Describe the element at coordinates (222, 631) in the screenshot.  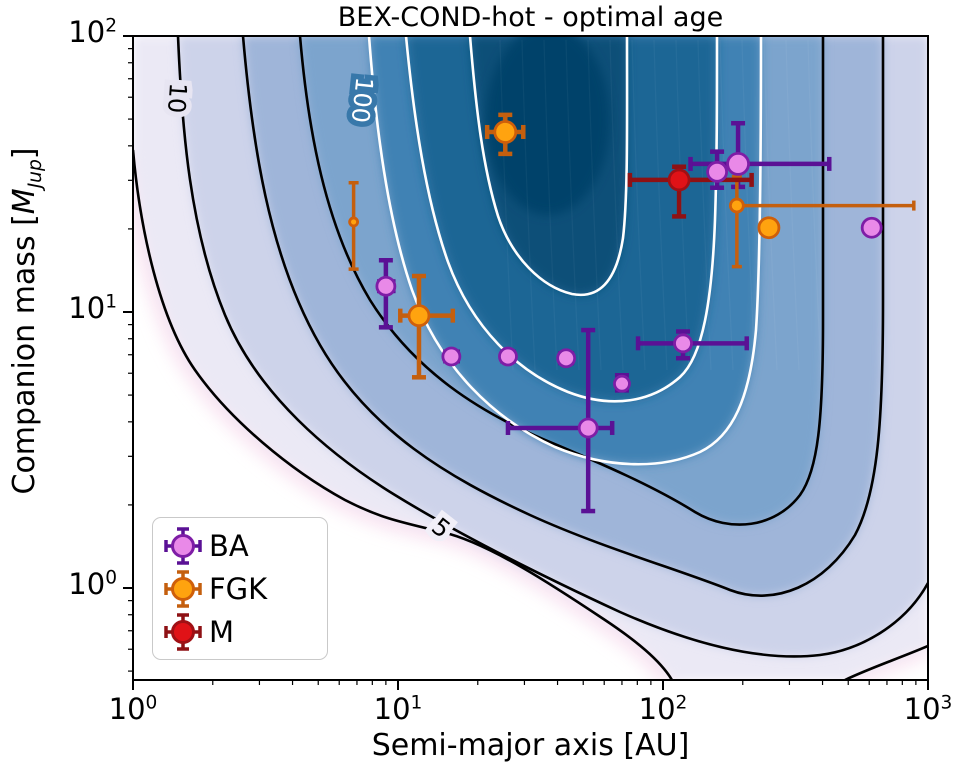
I see `legend-label-M: M` at that location.